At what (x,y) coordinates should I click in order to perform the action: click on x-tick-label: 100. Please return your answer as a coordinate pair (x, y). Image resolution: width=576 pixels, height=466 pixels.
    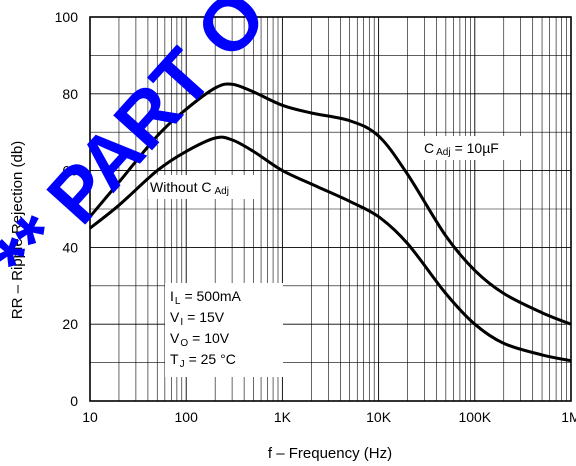
    Looking at the image, I should click on (187, 417).